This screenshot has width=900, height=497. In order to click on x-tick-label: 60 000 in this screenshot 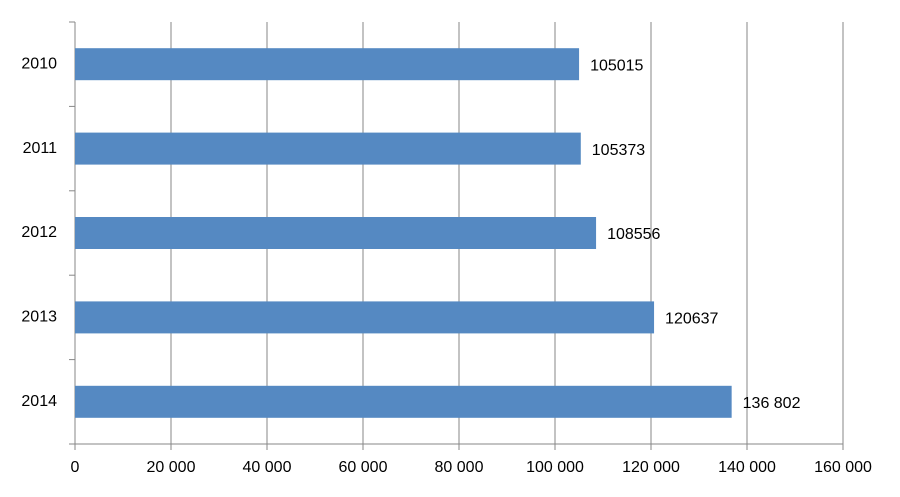, I will do `click(363, 467)`.